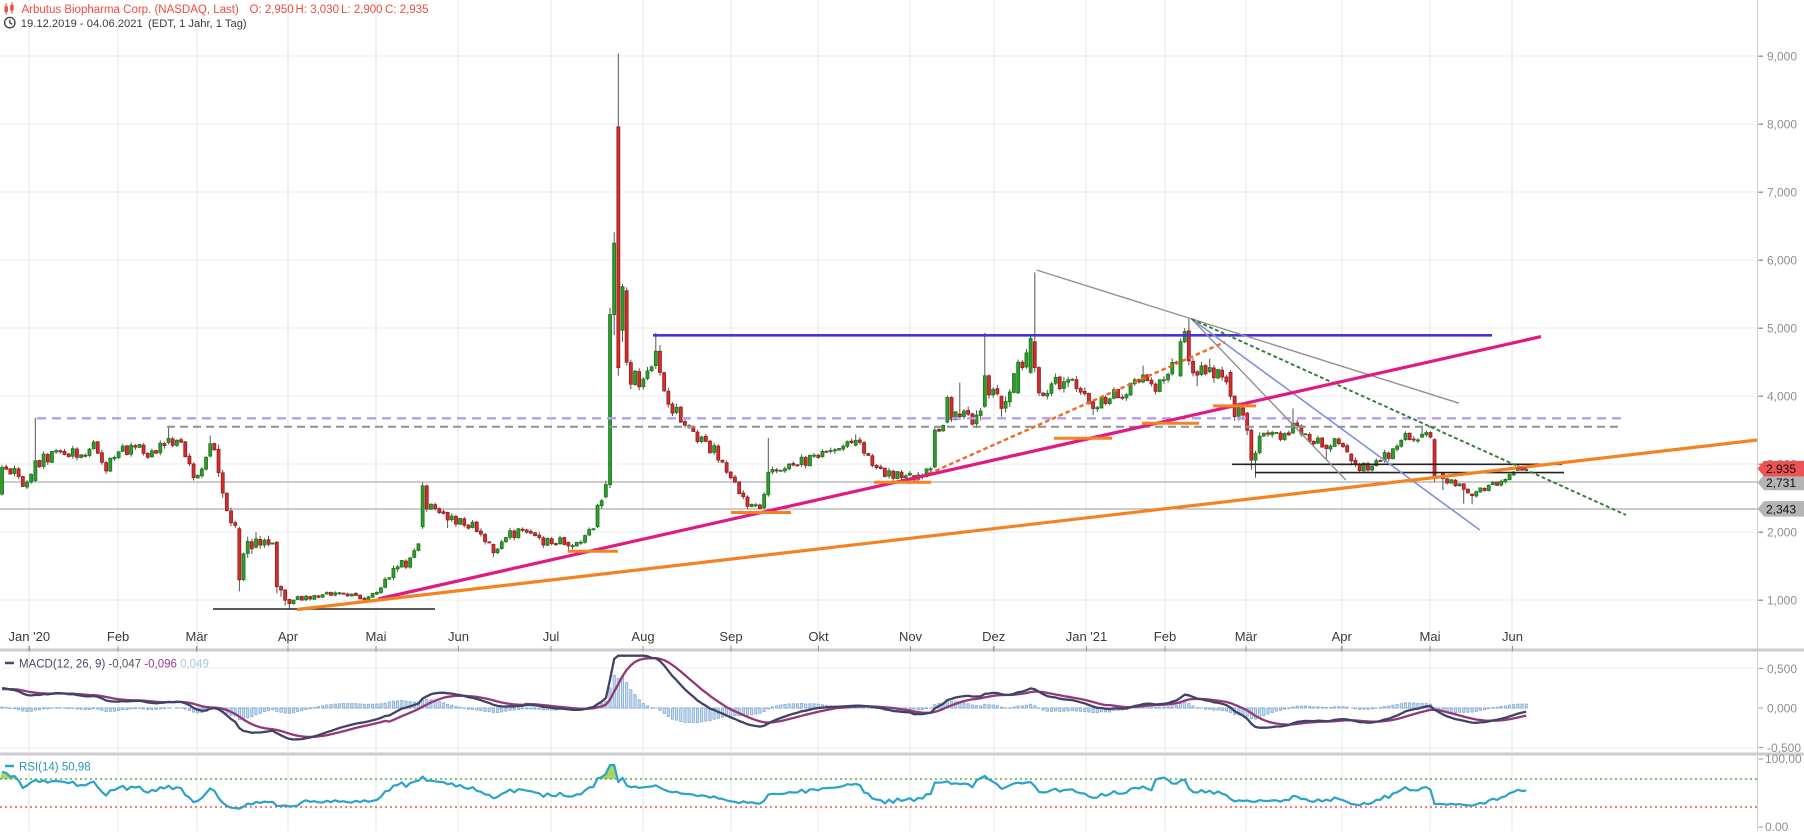 The height and width of the screenshot is (836, 1804). I want to click on svg-text: 2.935, so click(1781, 469).